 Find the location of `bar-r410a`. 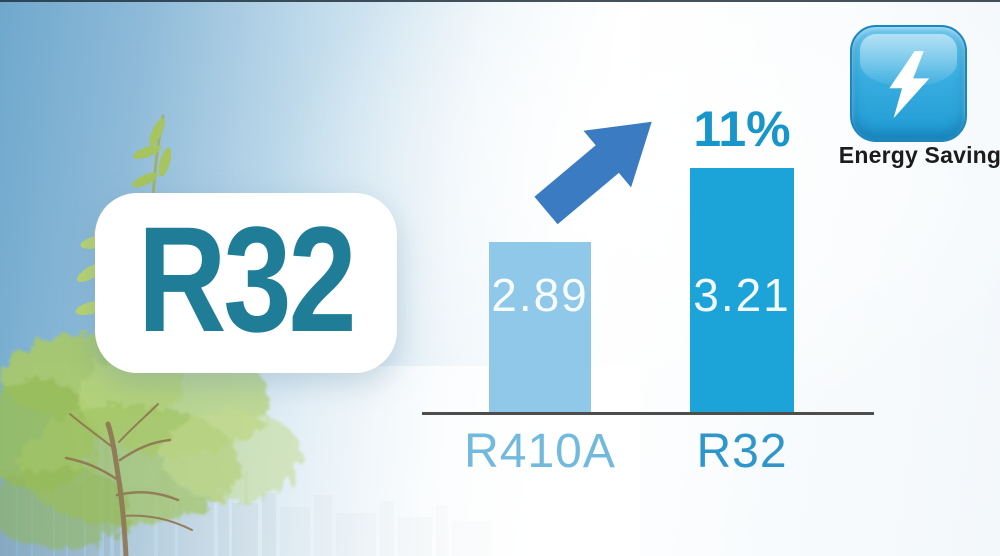

bar-r410a is located at coordinates (540, 327).